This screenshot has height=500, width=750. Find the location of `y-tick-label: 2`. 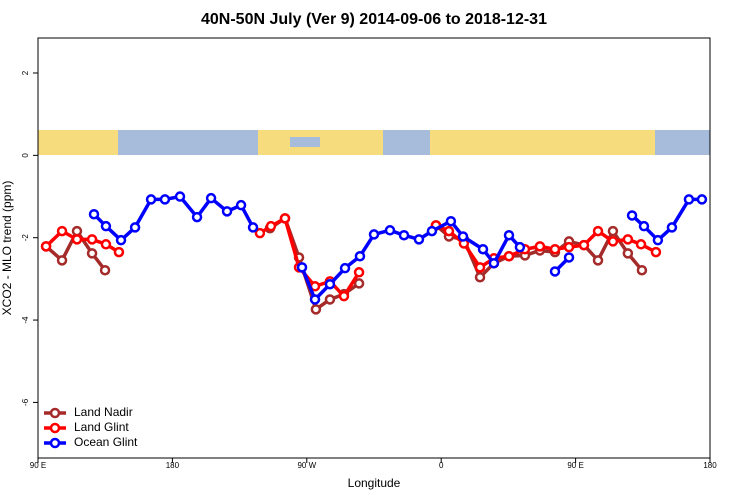

y-tick-label: 2 is located at coordinates (25, 72).